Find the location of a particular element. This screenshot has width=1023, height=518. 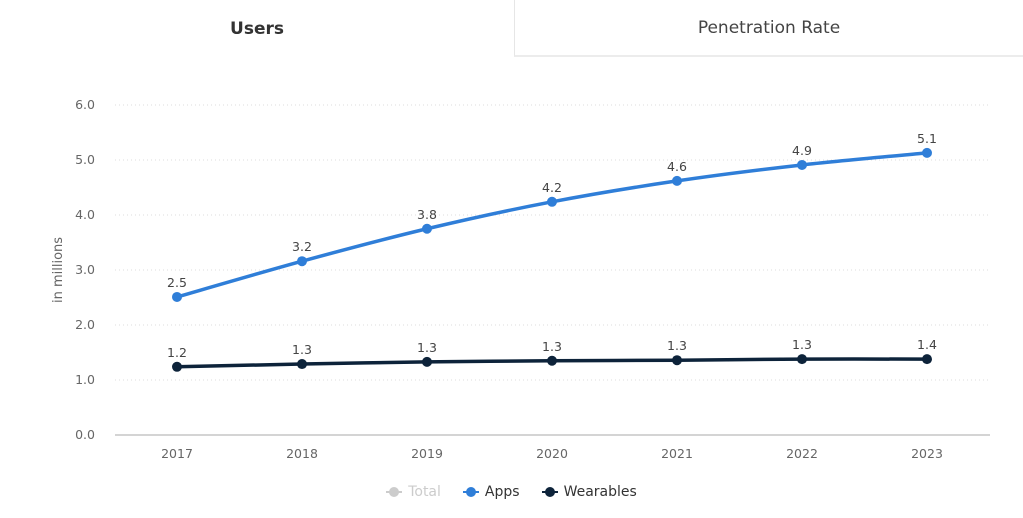

x-tick-label: 2019 is located at coordinates (427, 453).